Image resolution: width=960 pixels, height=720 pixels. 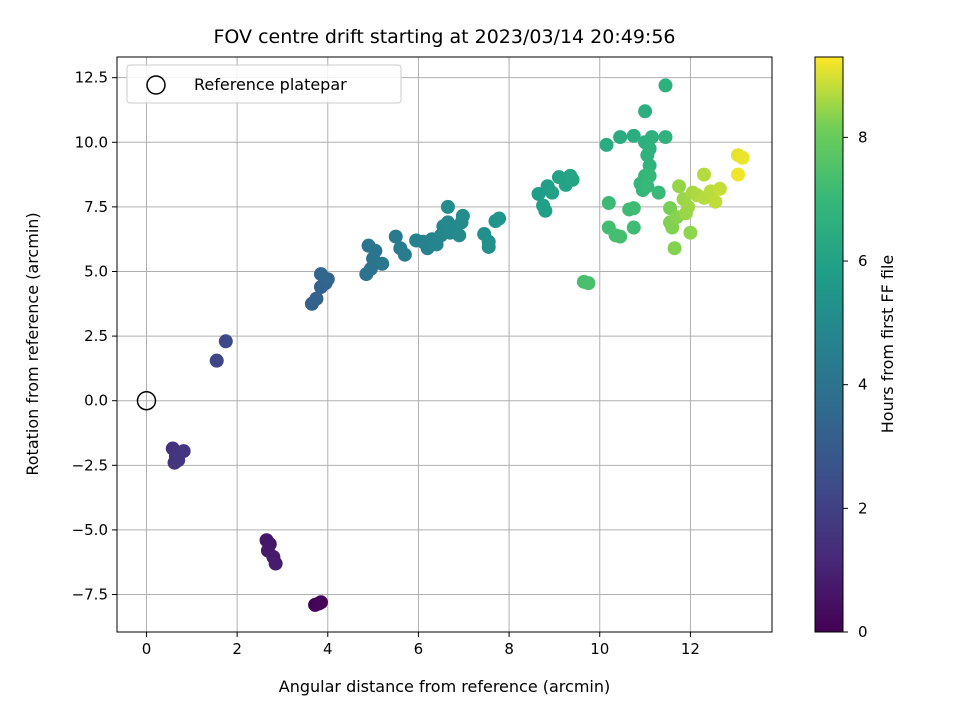 I want to click on colorbar-tick-label: 0, so click(x=863, y=632).